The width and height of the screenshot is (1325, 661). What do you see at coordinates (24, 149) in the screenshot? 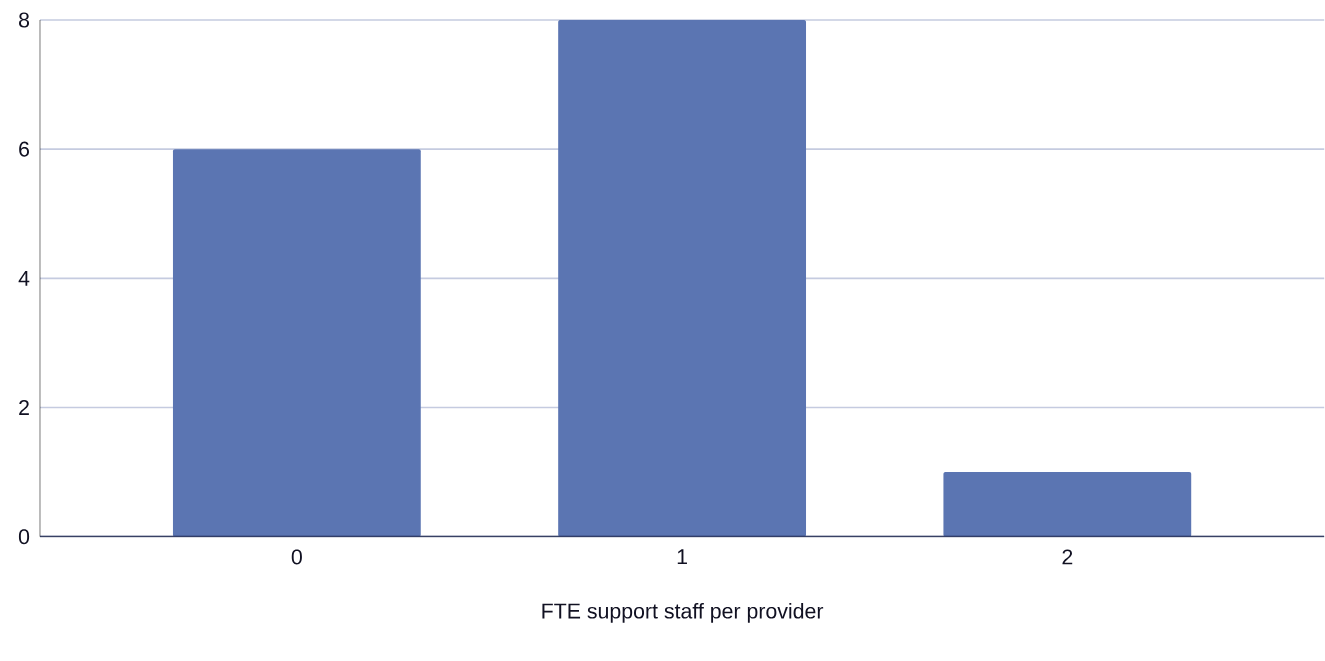
I see `y-tick-label: 6` at bounding box center [24, 149].